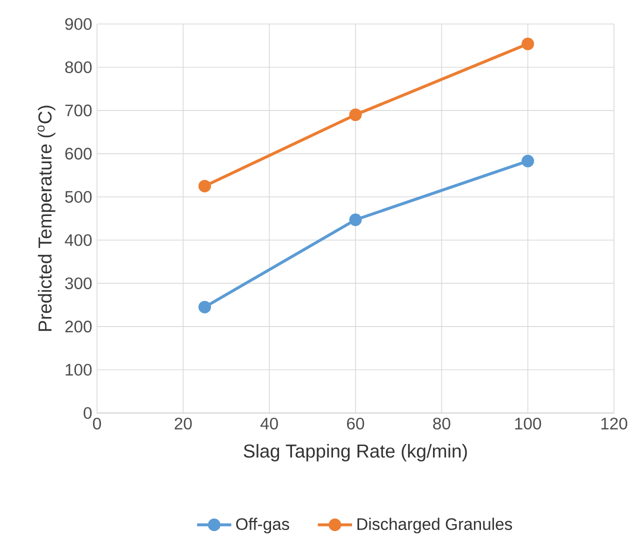 This screenshot has height=537, width=633. I want to click on y-tick-label: 400, so click(78, 240).